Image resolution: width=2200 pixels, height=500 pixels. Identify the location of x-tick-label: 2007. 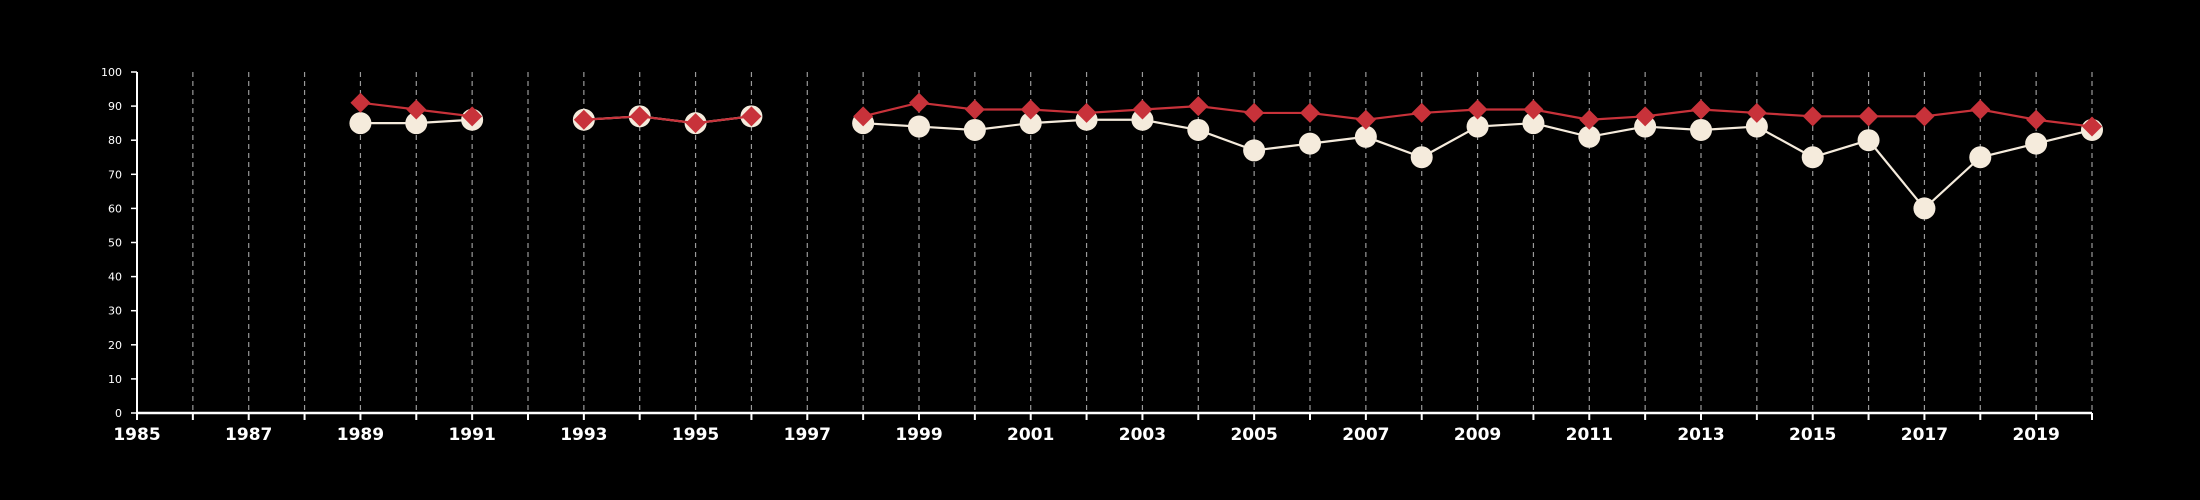
(1365, 435).